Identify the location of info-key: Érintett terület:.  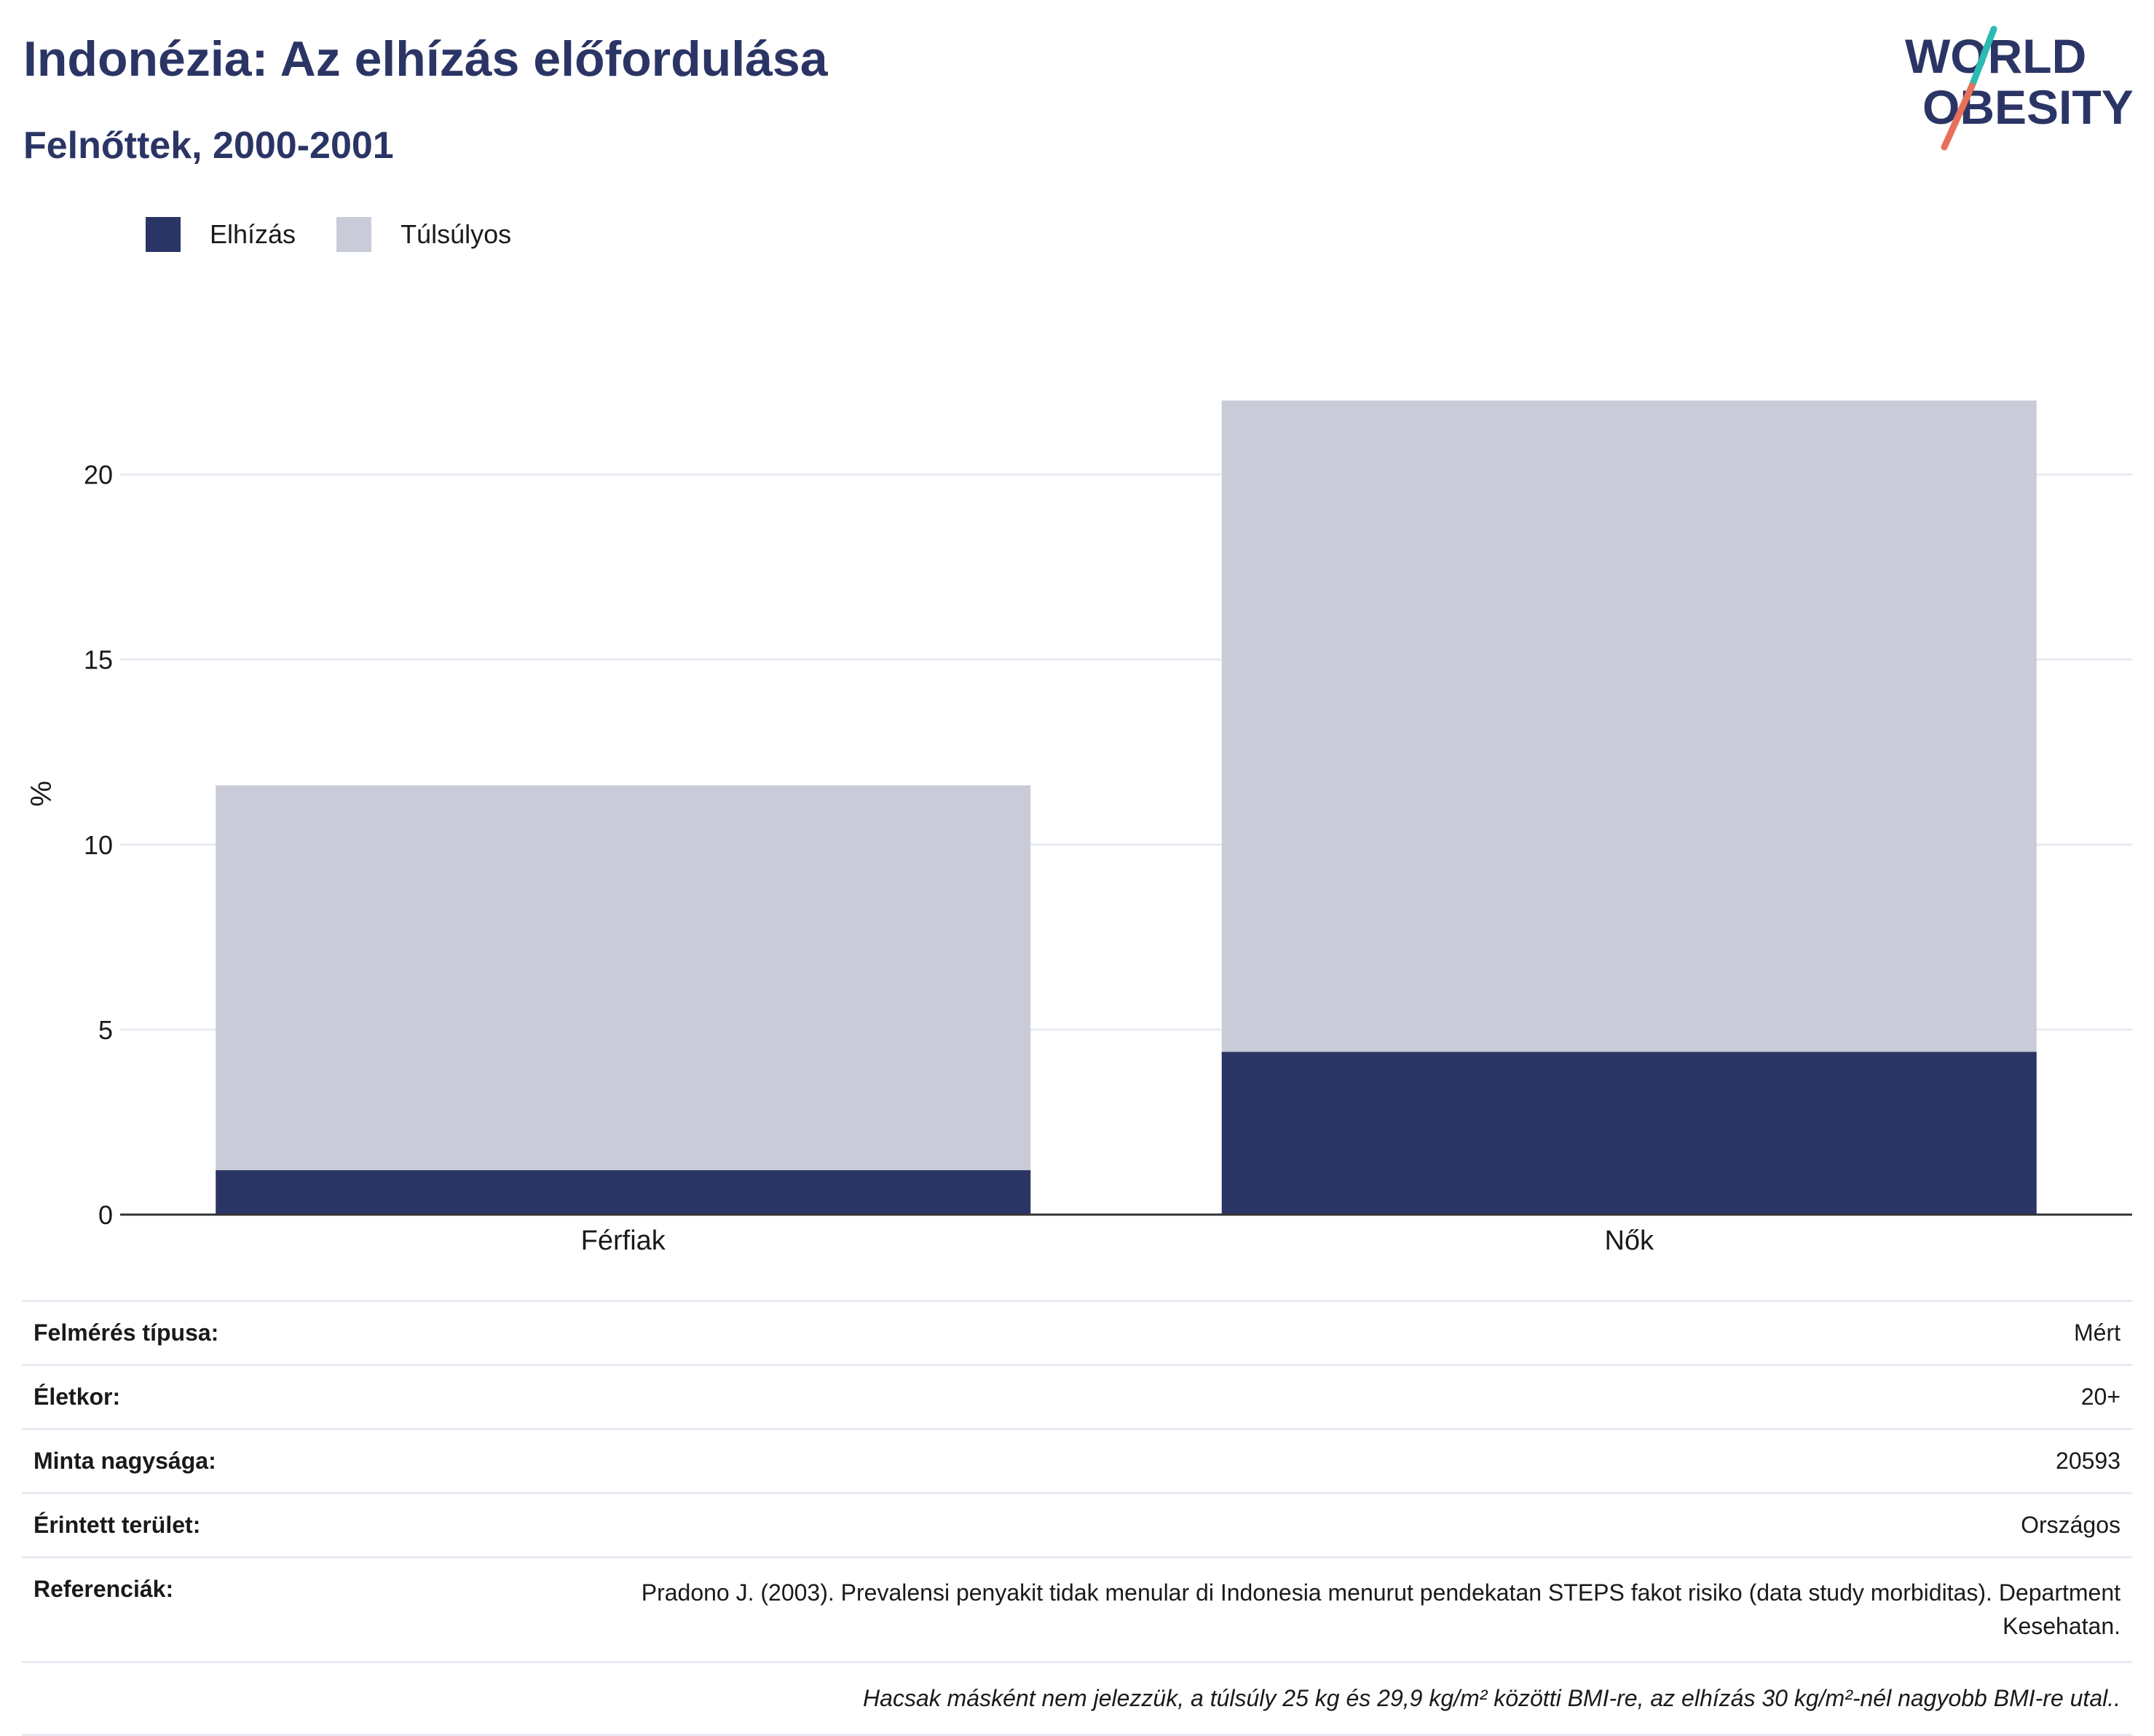
(288, 1525).